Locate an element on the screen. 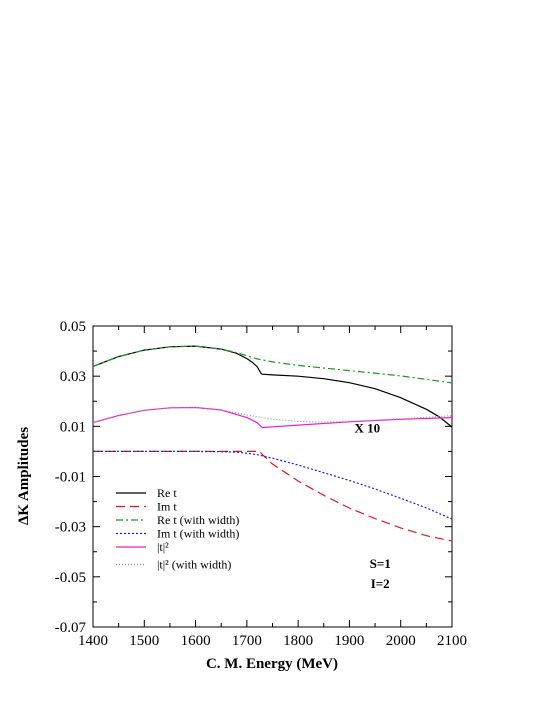  x-tick-label: 1500 is located at coordinates (144, 641).